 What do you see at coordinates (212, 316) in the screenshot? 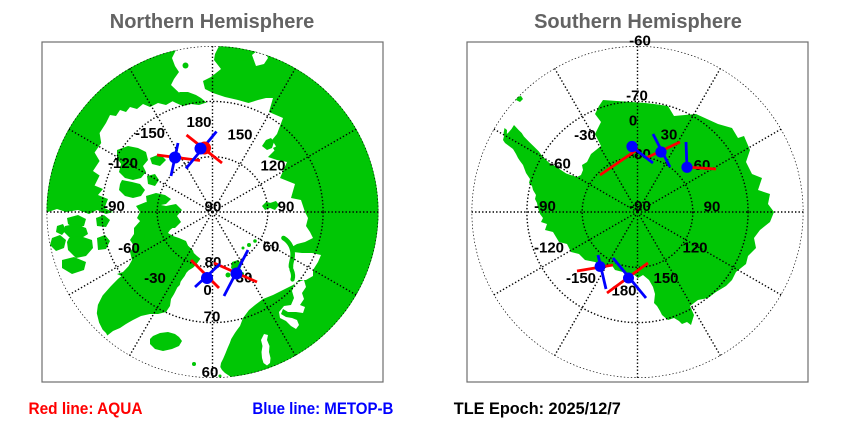
I see `svg-text: 70` at bounding box center [212, 316].